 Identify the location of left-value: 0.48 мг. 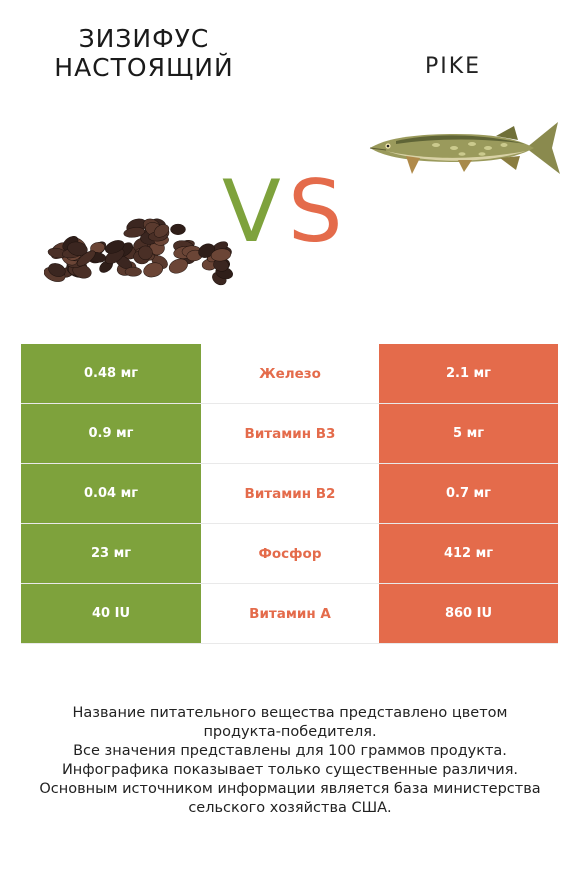
(111, 373).